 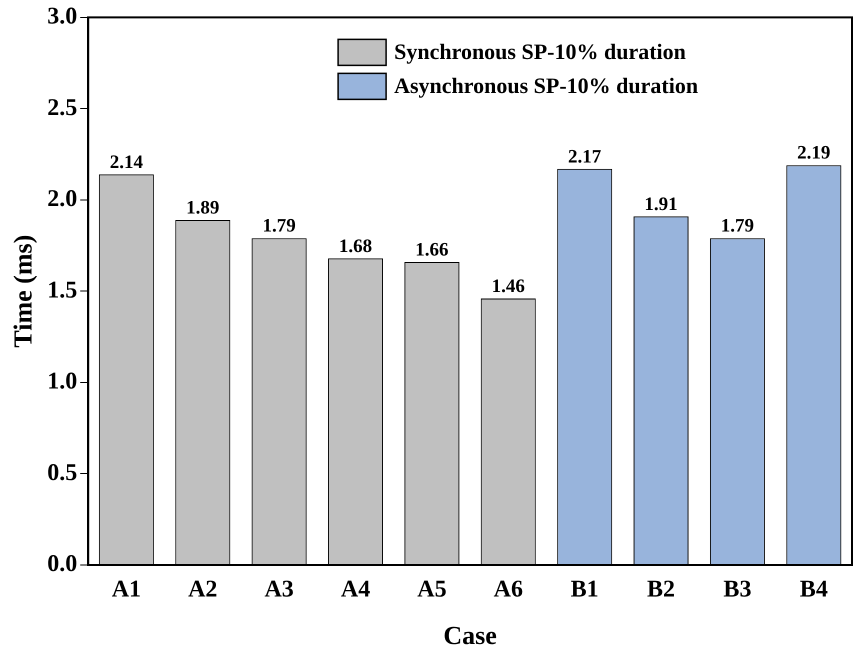 I want to click on legend-label: Synchronous SP-10% duration, so click(x=540, y=51).